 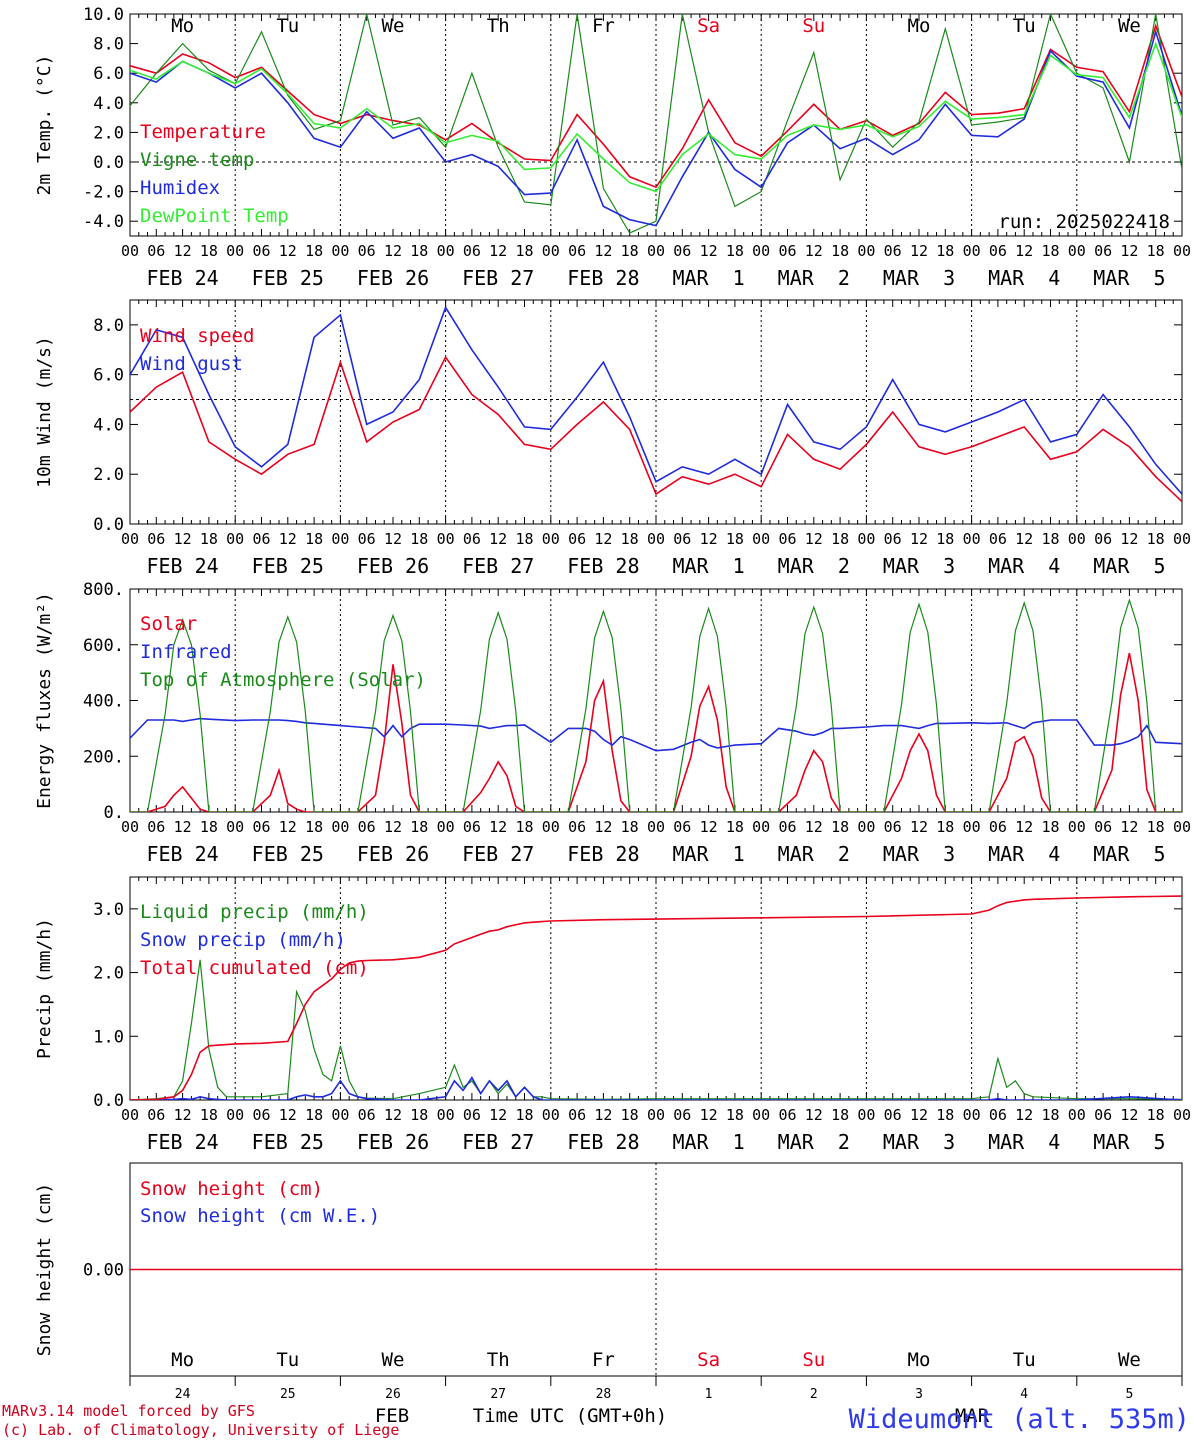 I want to click on x-axis-label: Time UTC (GMT+0h), so click(x=570, y=1416).